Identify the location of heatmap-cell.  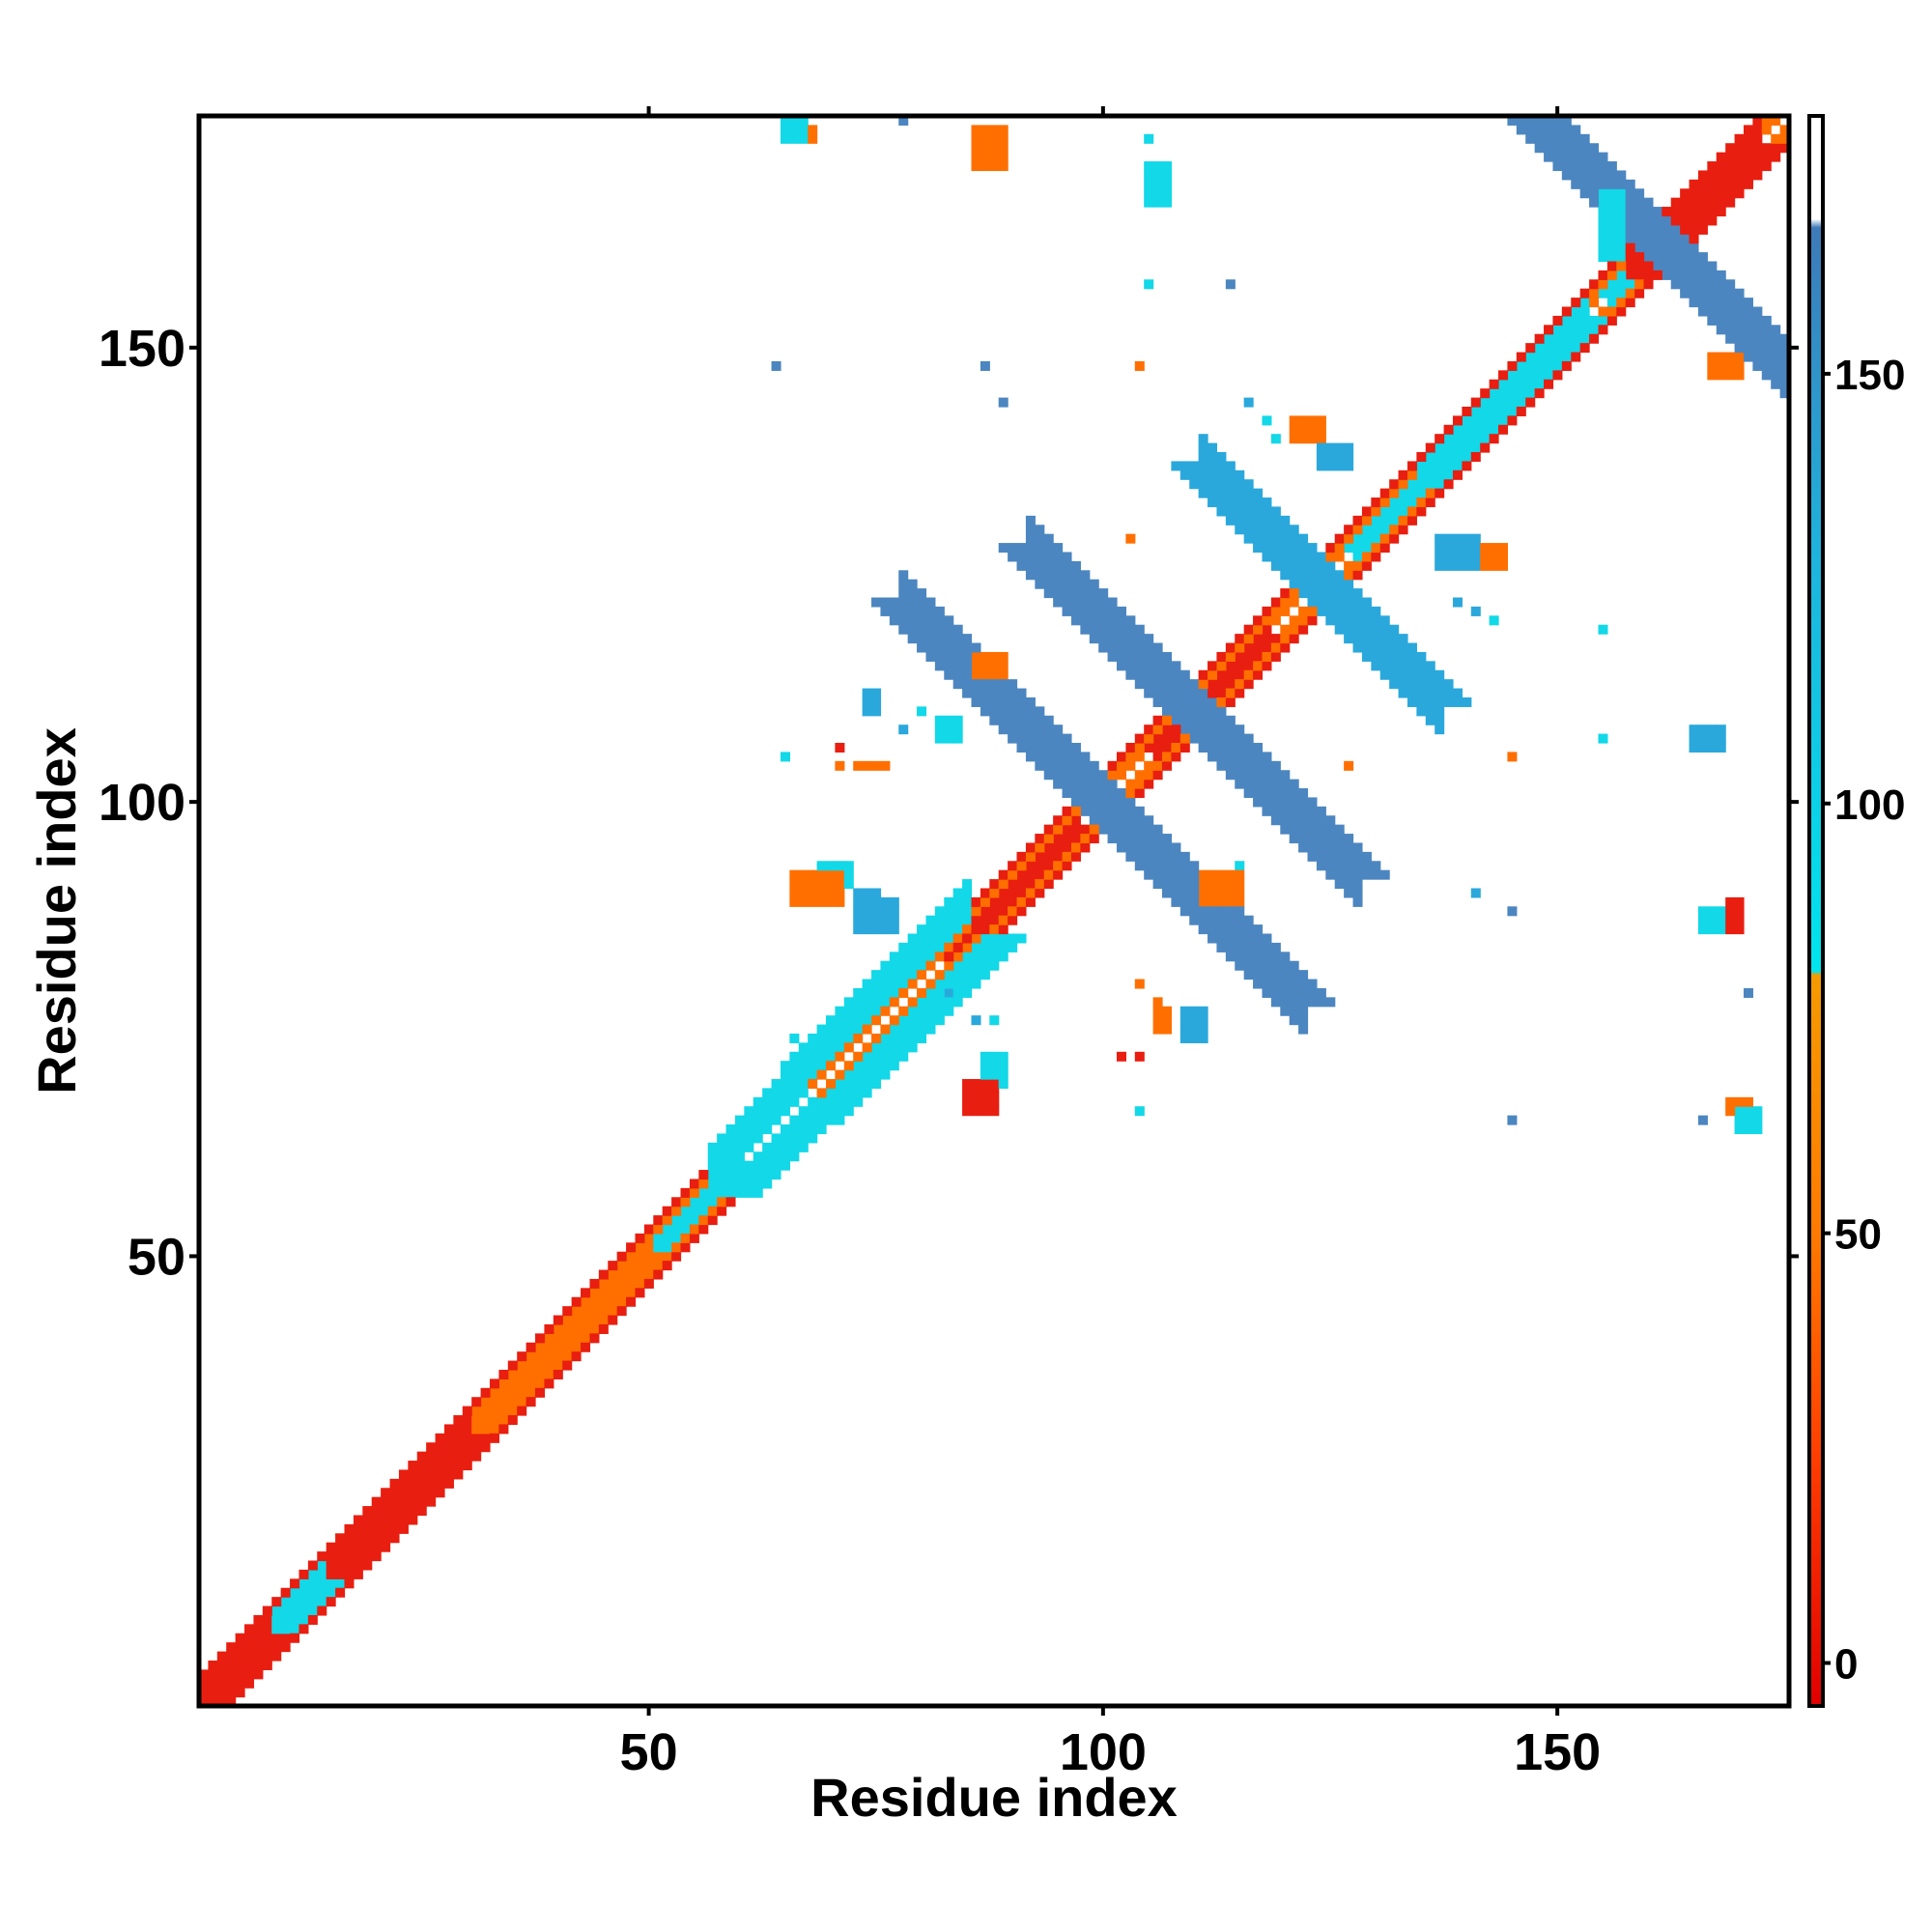
(1240, 866).